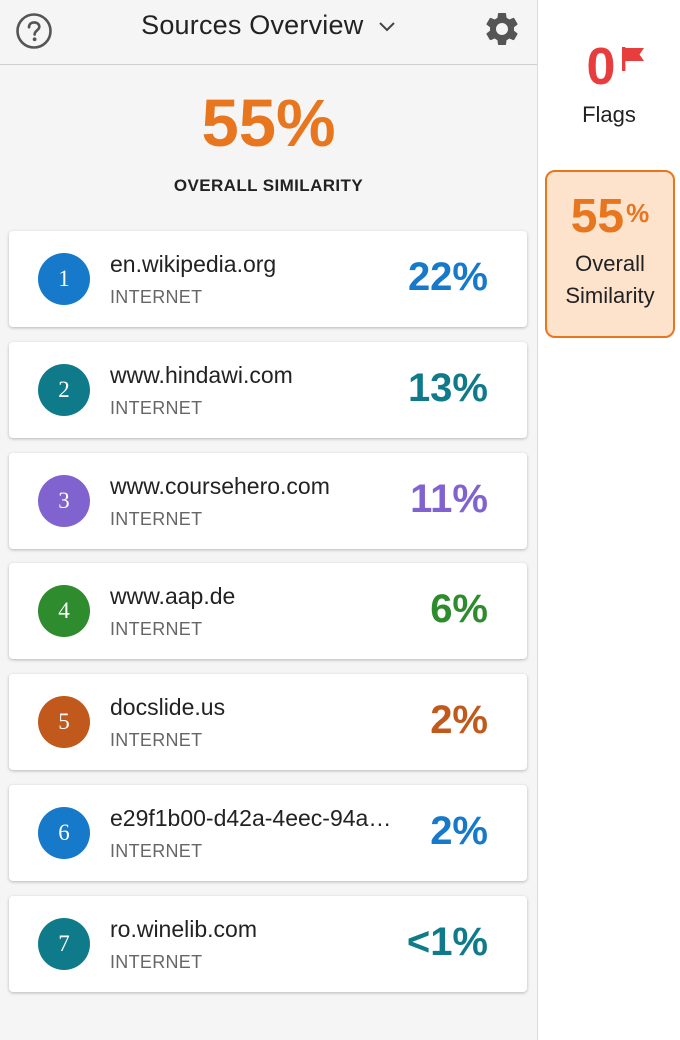 Image resolution: width=680 pixels, height=1040 pixels. Describe the element at coordinates (268, 501) in the screenshot. I see `source-card: 3 www.coursehero.com INTERNET 11%` at that location.